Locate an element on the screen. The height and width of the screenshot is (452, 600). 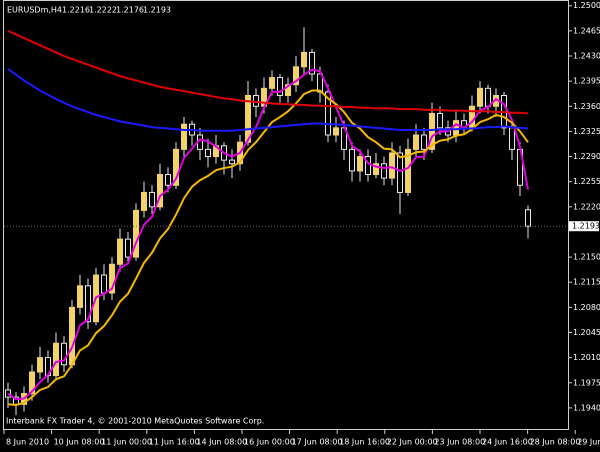
y-tick-label: 1.2255 is located at coordinates (586, 181).